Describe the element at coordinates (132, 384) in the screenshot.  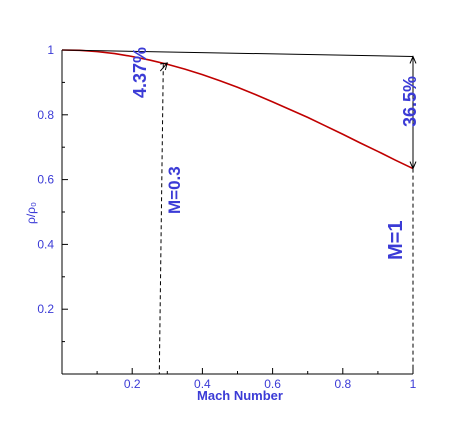
I see `x-tick-label: 0.2` at that location.